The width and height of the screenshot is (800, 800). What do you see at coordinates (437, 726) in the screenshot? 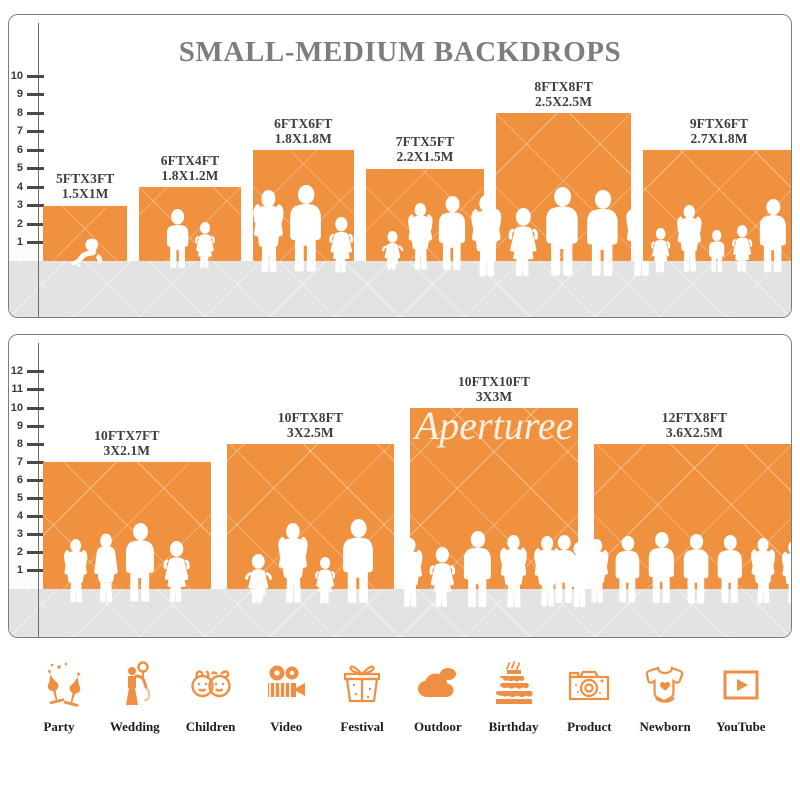
I see `icon-label: Outdoor` at bounding box center [437, 726].